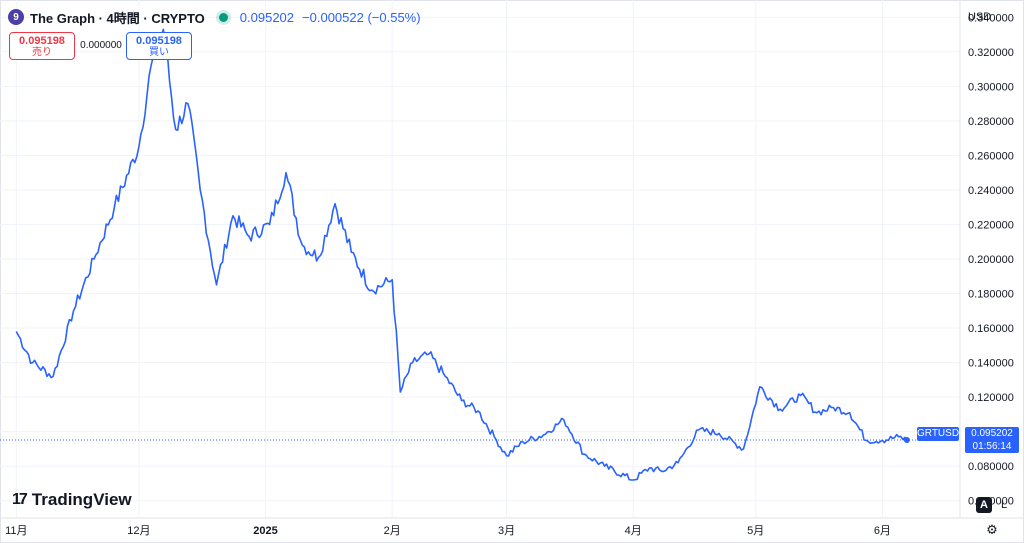 This screenshot has width=1024, height=543. I want to click on header-last-price: 0.095202, so click(267, 17).